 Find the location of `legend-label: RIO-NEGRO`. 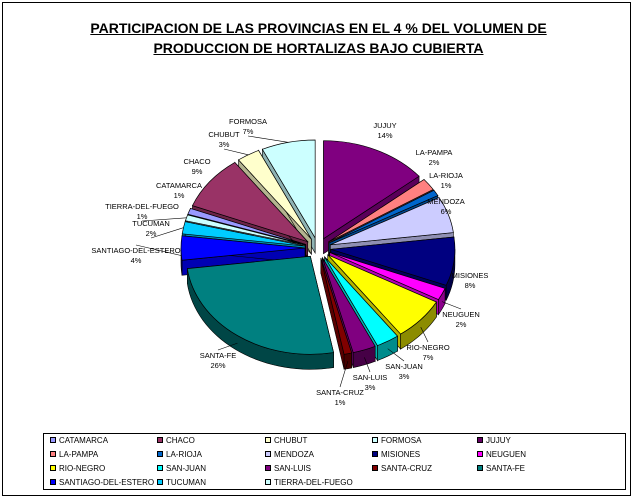

legend-label: RIO-NEGRO is located at coordinates (82, 468).